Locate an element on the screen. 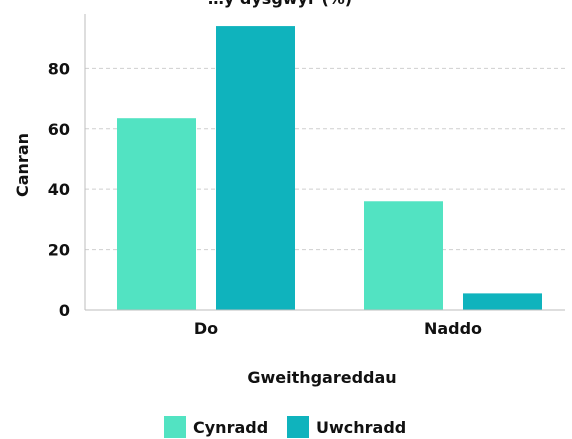 Image resolution: width=572 pixels, height=439 pixels. bar-uwchradd-do is located at coordinates (255, 168).